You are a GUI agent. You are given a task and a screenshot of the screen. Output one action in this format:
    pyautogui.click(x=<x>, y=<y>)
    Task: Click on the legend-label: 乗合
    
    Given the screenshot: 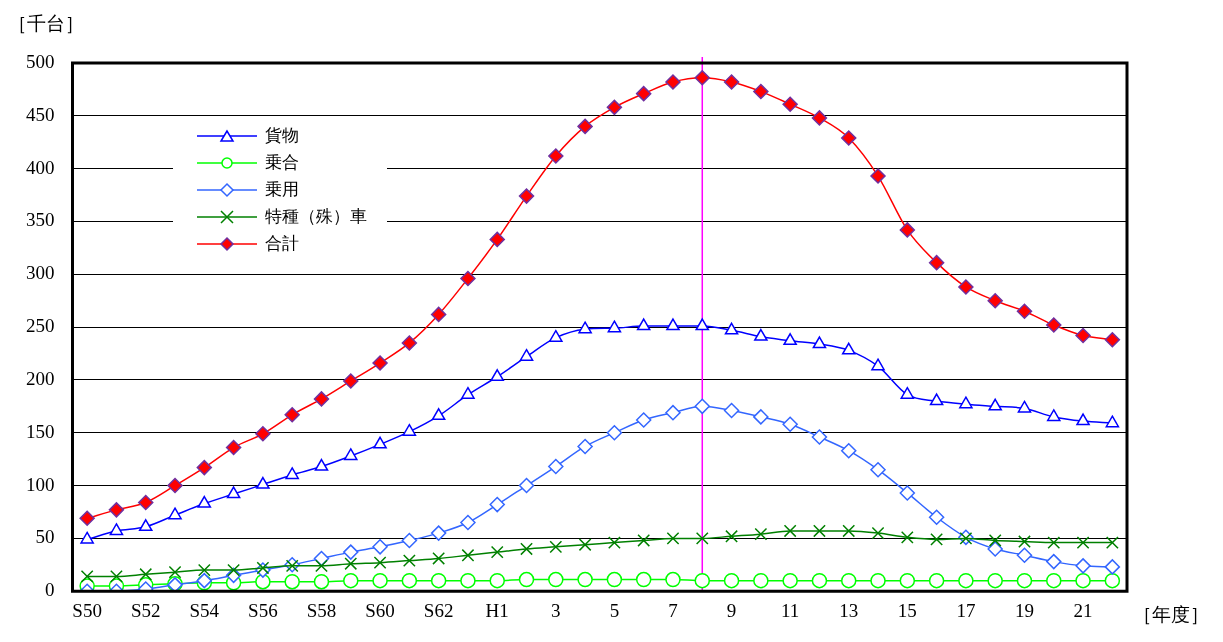 What is the action you would take?
    pyautogui.click(x=282, y=162)
    